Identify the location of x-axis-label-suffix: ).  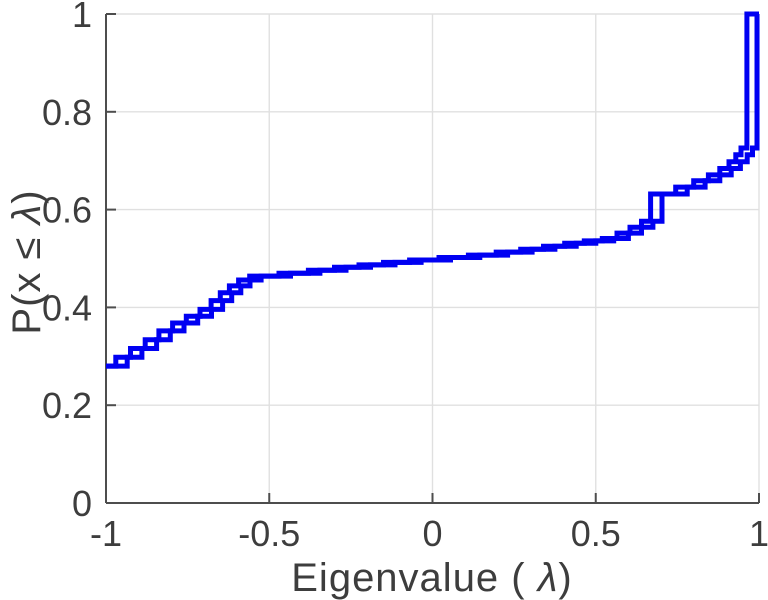
(565, 578).